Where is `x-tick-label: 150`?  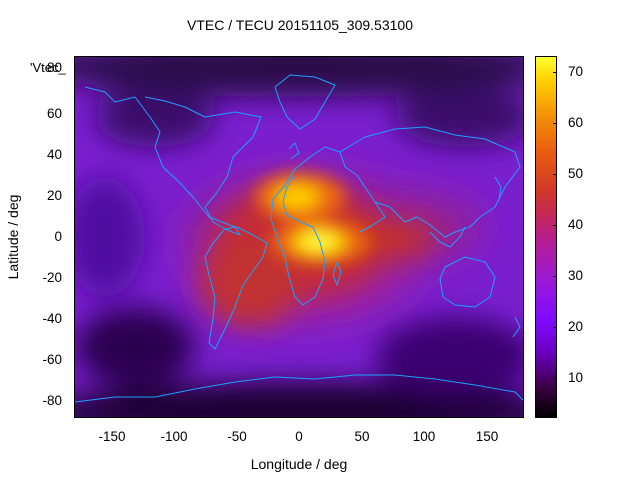 x-tick-label: 150 is located at coordinates (487, 436).